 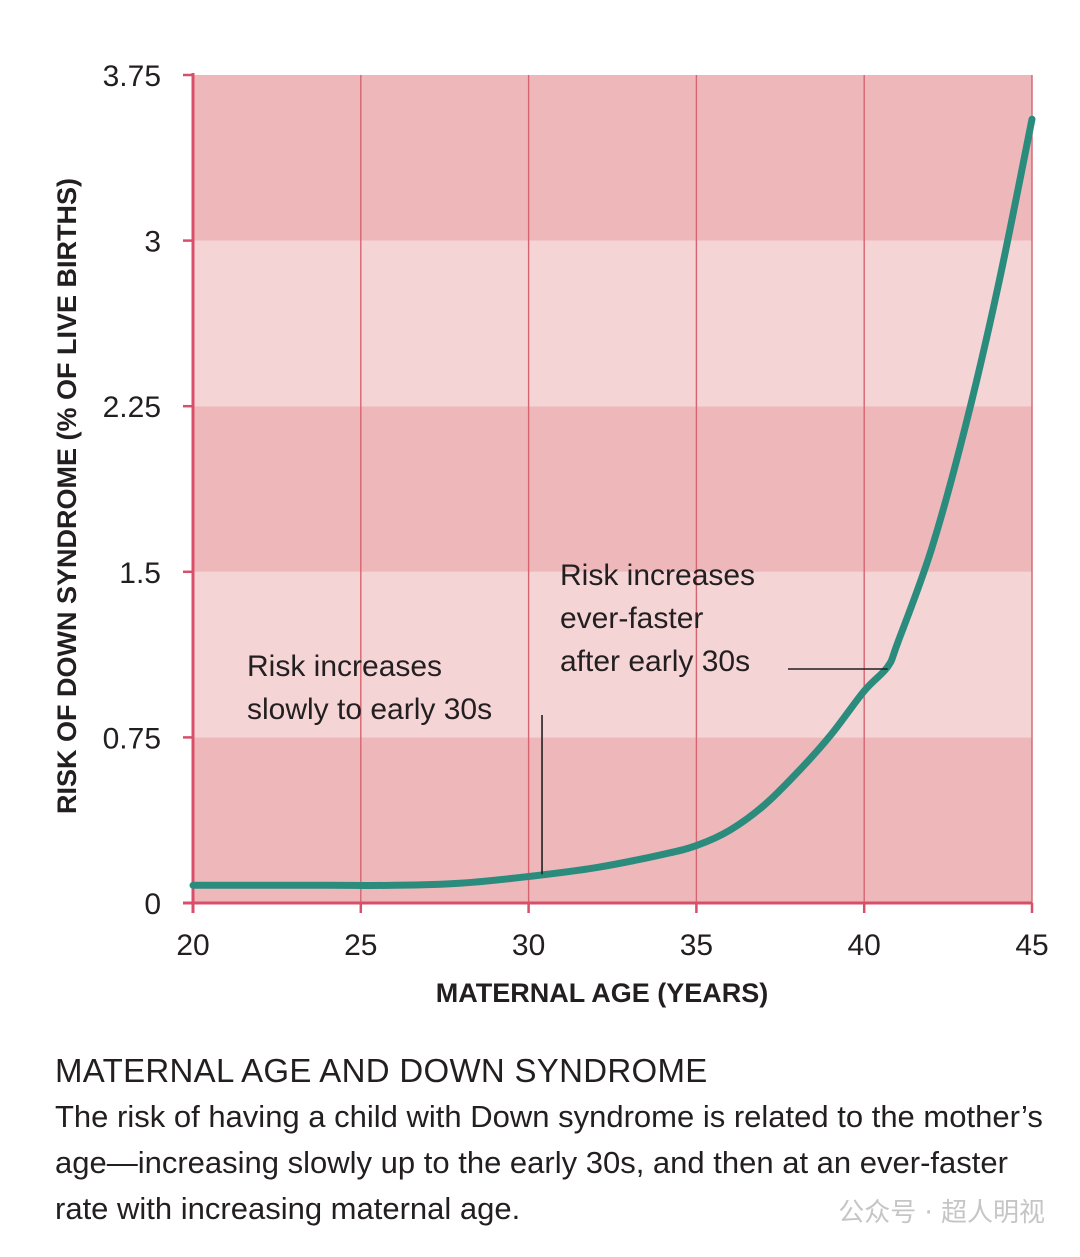 I want to click on y-tick-label: 3.75, so click(x=132, y=76).